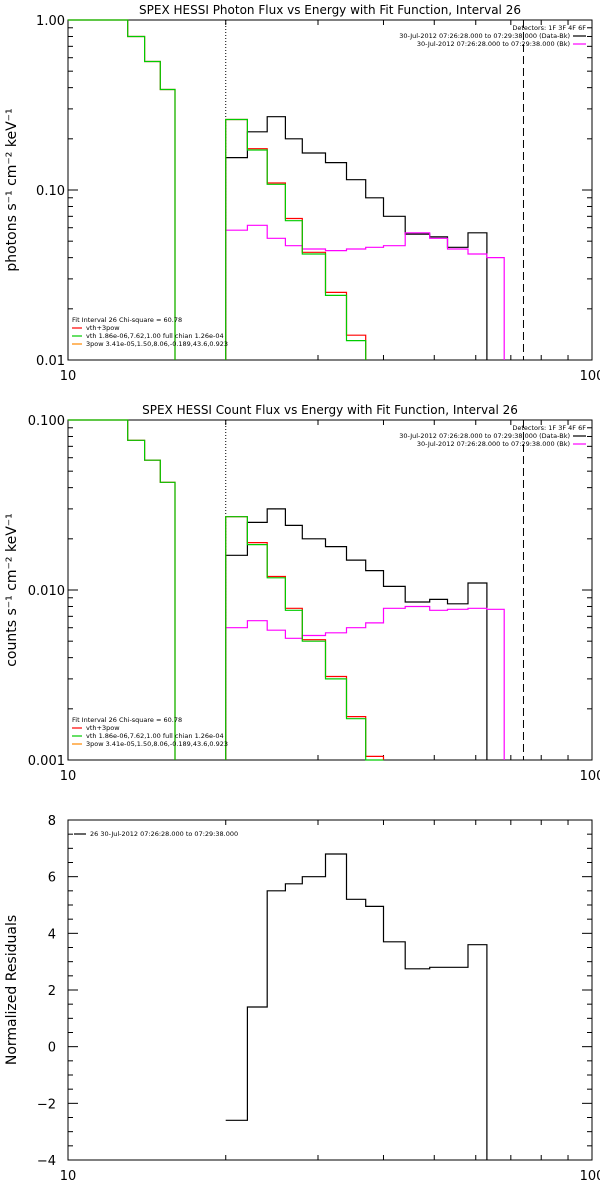 The height and width of the screenshot is (1204, 600). What do you see at coordinates (52, 821) in the screenshot?
I see `y-tick-label: 8` at bounding box center [52, 821].